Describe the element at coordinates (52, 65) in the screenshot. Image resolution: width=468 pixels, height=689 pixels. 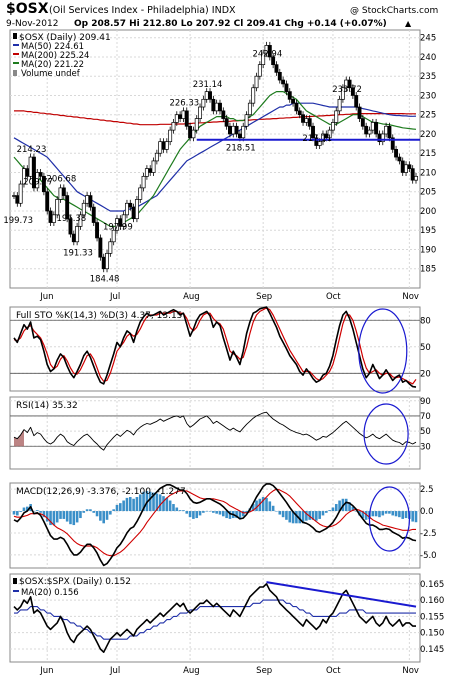
I see `legend-ma20: MA(20) 221.22` at that location.